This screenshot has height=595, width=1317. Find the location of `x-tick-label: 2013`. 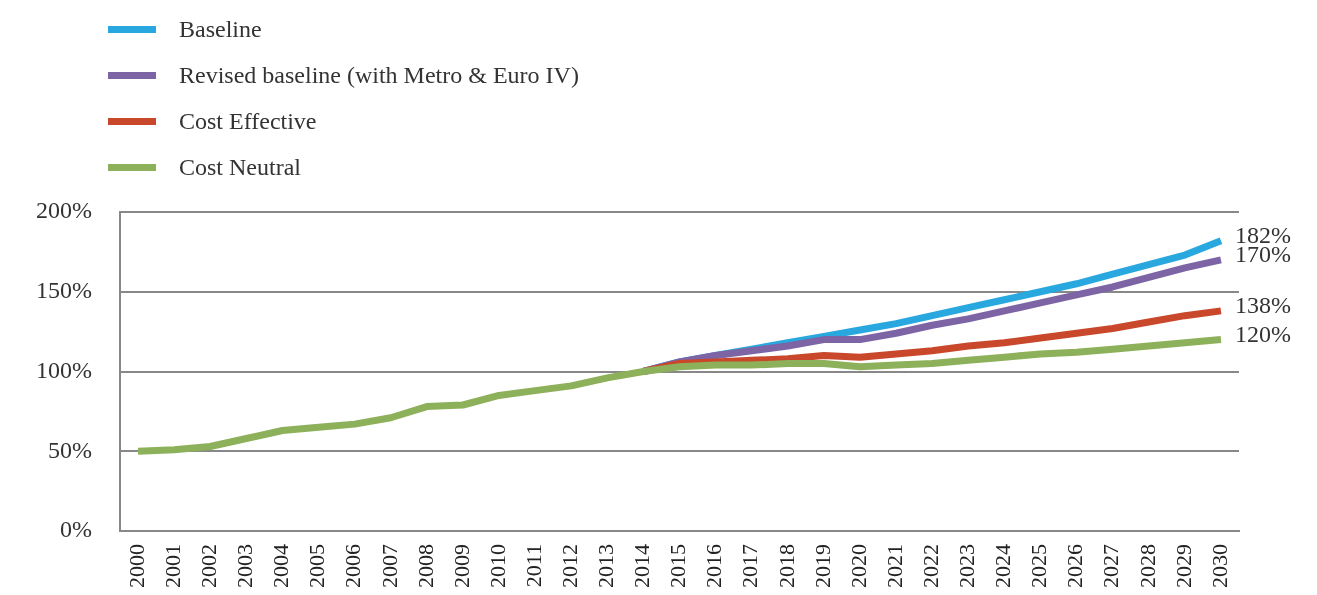

x-tick-label: 2013 is located at coordinates (606, 566).